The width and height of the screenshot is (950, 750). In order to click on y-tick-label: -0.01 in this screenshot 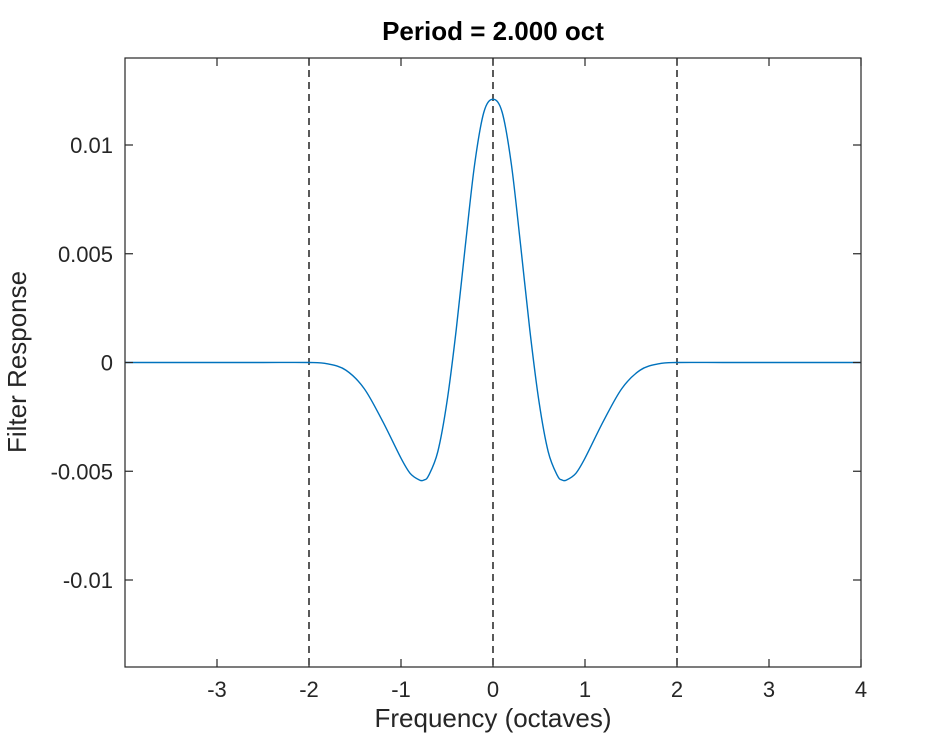, I will do `click(88, 580)`.